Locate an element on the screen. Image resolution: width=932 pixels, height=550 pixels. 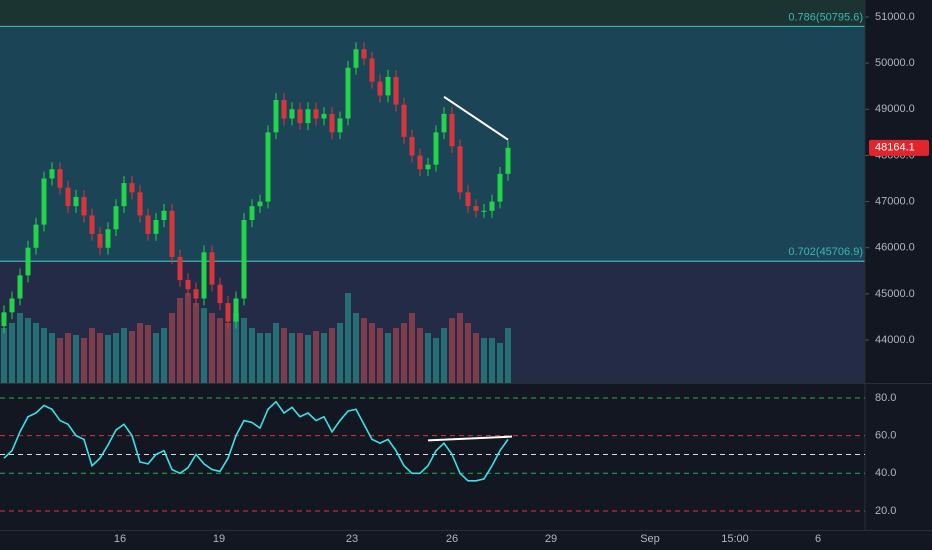
y-tick-label: 49000.0 is located at coordinates (895, 109).